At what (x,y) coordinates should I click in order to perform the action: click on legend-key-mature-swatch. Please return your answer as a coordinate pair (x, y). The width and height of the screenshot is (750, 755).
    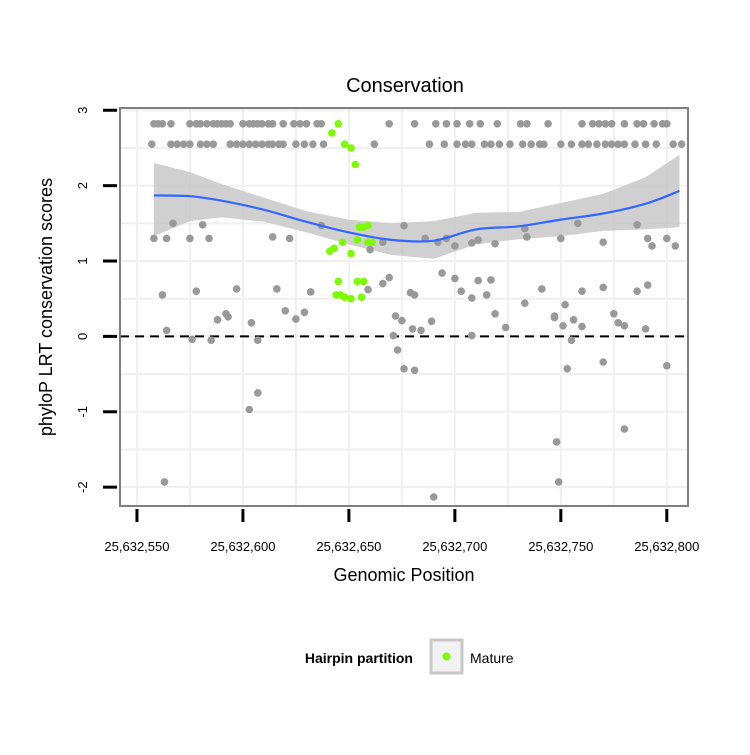
    Looking at the image, I should click on (446, 656).